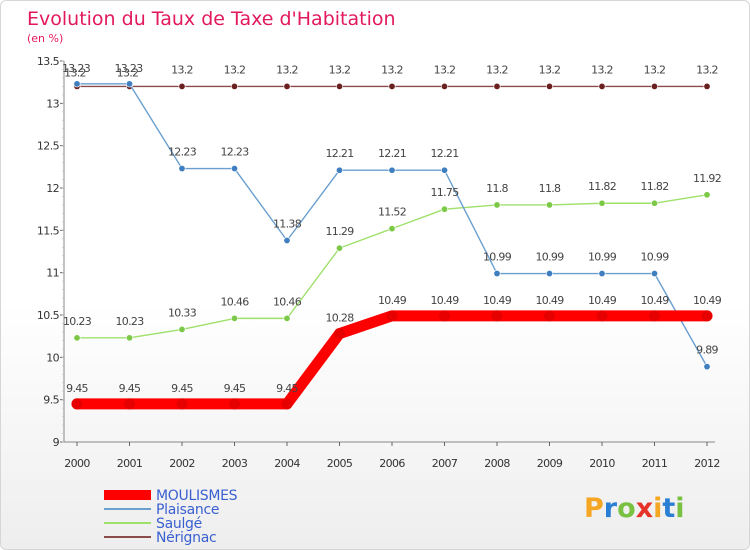  Describe the element at coordinates (187, 510) in the screenshot. I see `legend-label: Plaisance` at that location.